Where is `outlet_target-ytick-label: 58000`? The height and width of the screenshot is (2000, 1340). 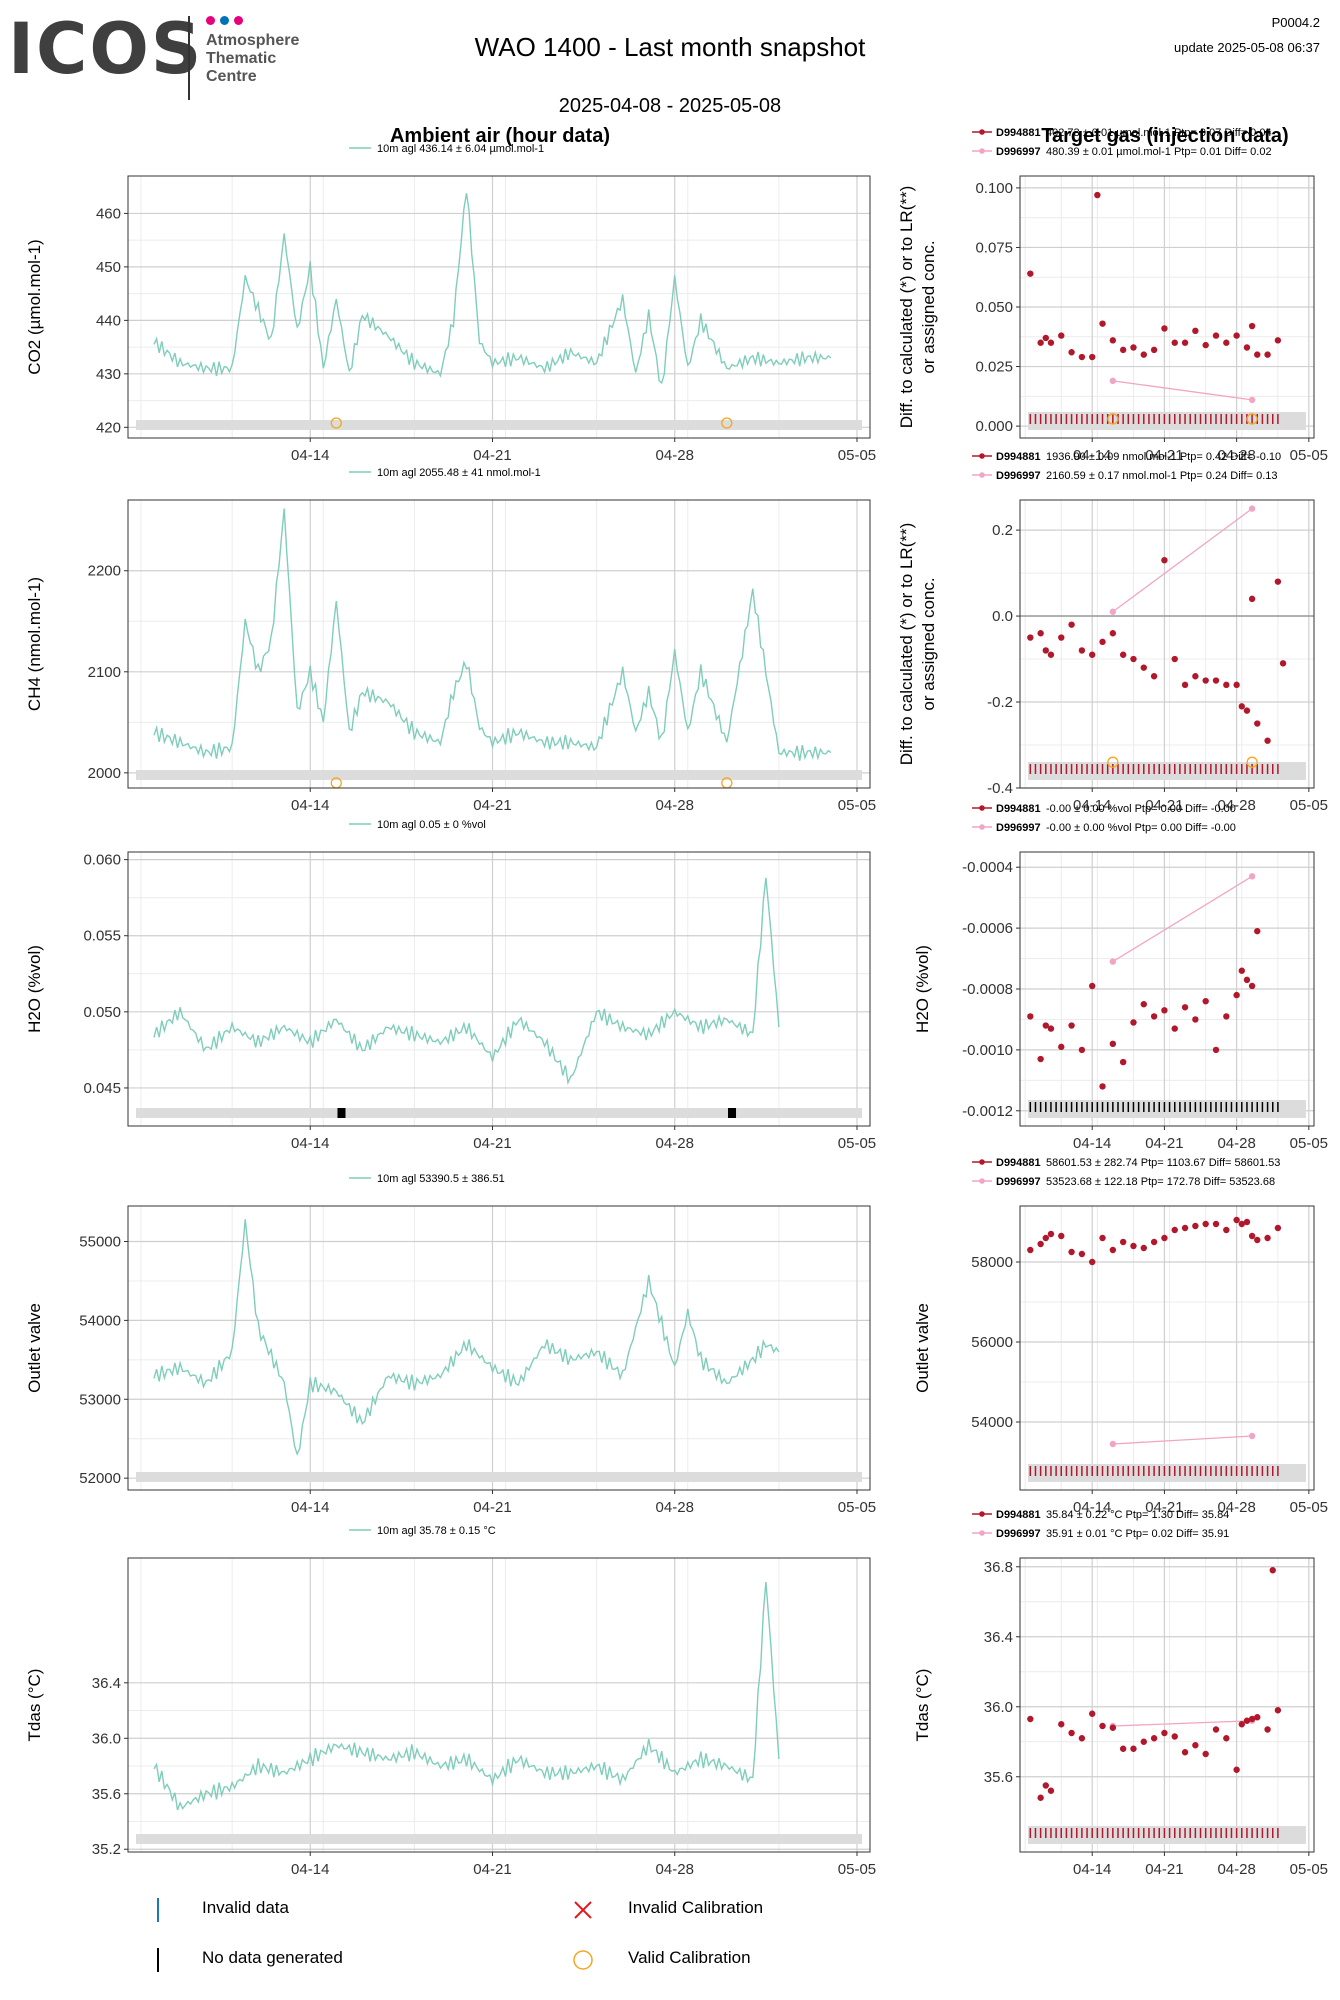
outlet_target-ytick-label: 58000 is located at coordinates (992, 1262).